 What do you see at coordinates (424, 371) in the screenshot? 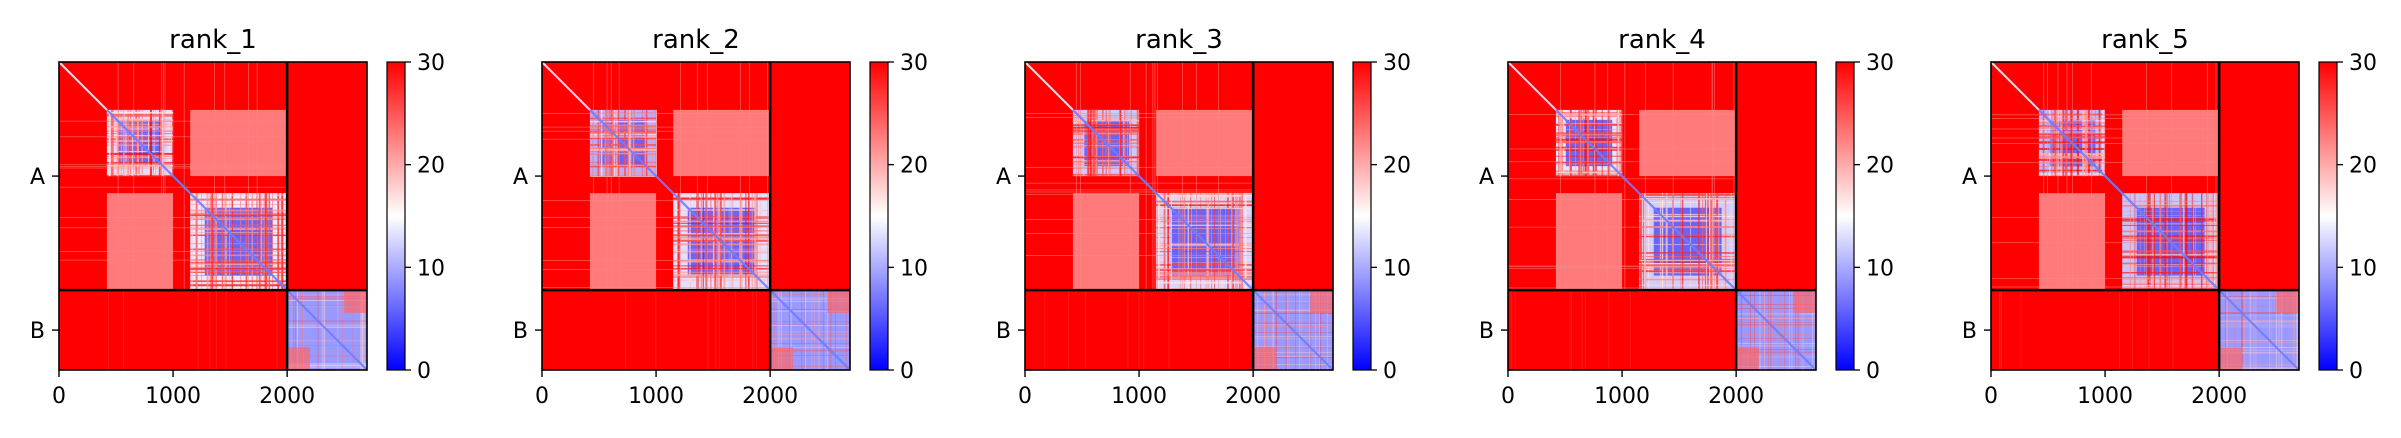
I see `colorbar-tick-label: 0` at bounding box center [424, 371].